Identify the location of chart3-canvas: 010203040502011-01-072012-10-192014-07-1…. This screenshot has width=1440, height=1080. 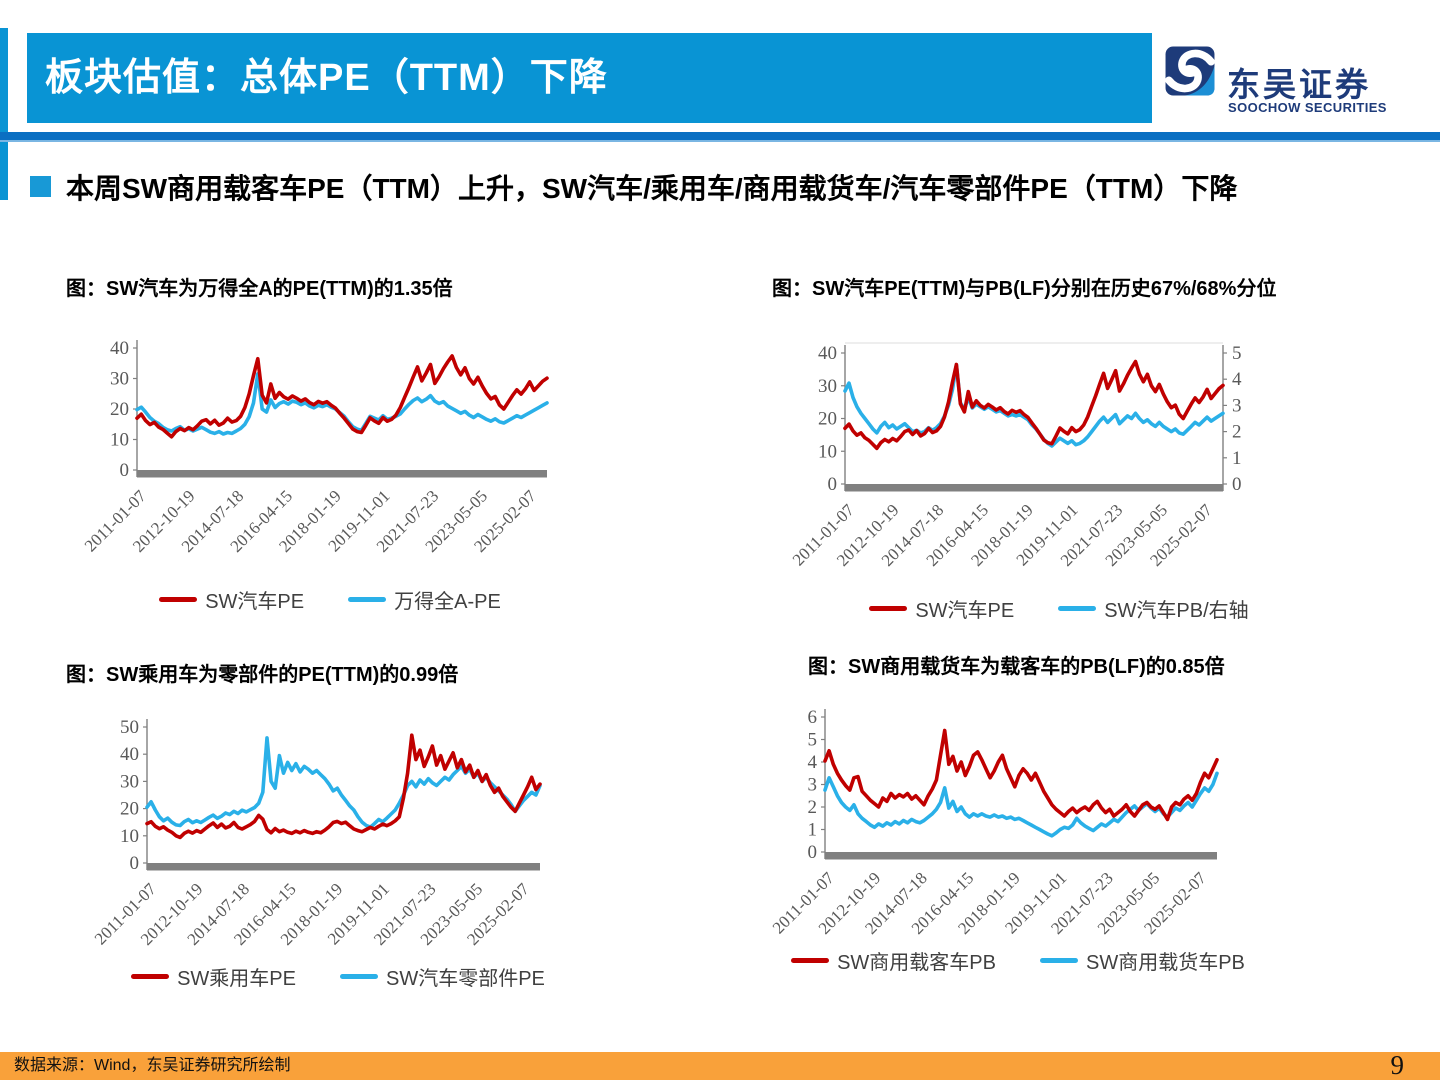
(316, 833).